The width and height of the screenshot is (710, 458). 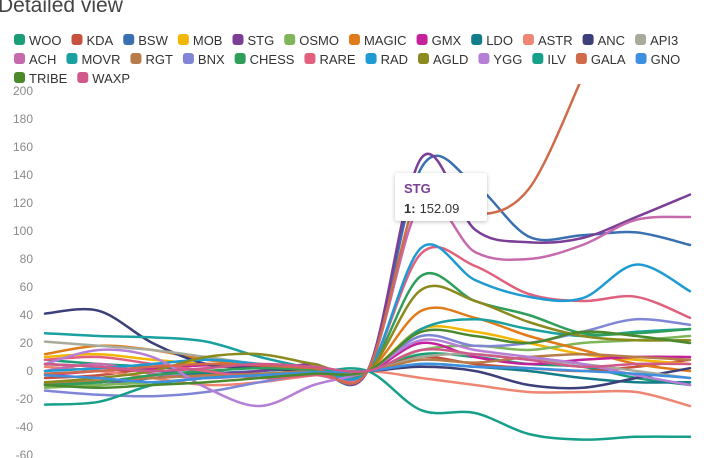 What do you see at coordinates (272, 59) in the screenshot?
I see `legend-label: CHESS` at bounding box center [272, 59].